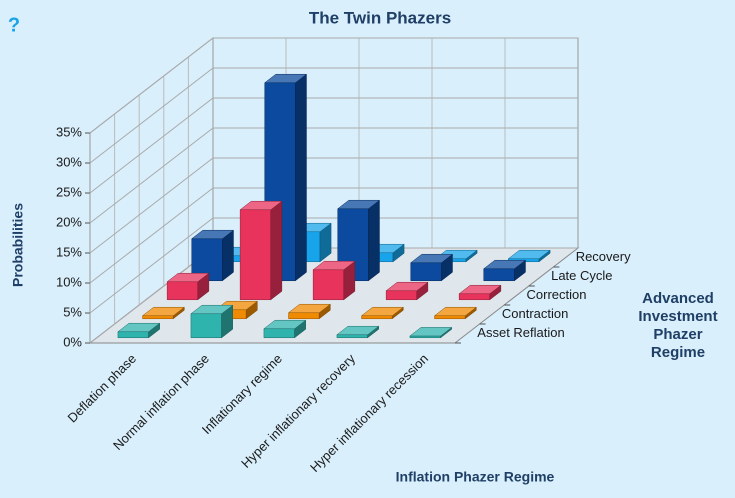  Describe the element at coordinates (69, 131) in the screenshot. I see `y-tick-label: 35%` at that location.